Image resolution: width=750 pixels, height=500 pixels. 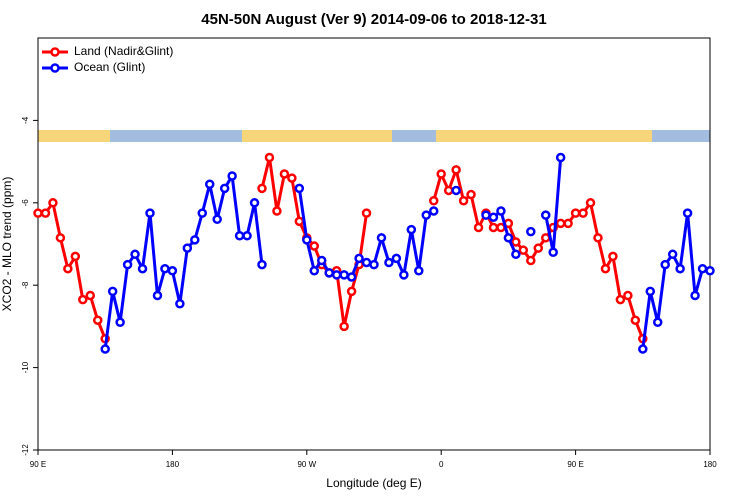 I want to click on y-tick-label: -10, so click(x=25, y=367).